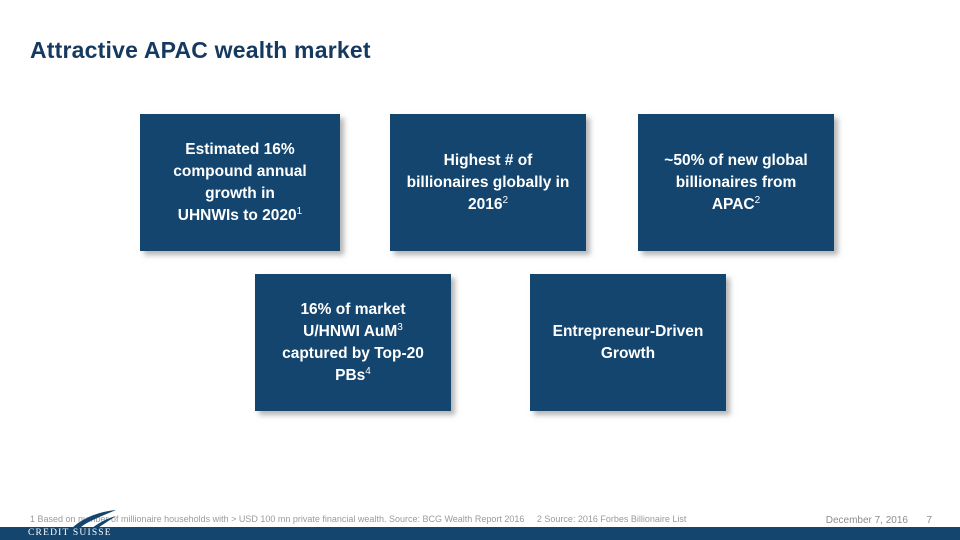  Describe the element at coordinates (866, 520) in the screenshot. I see `slide-date: December 7, 2016` at that location.